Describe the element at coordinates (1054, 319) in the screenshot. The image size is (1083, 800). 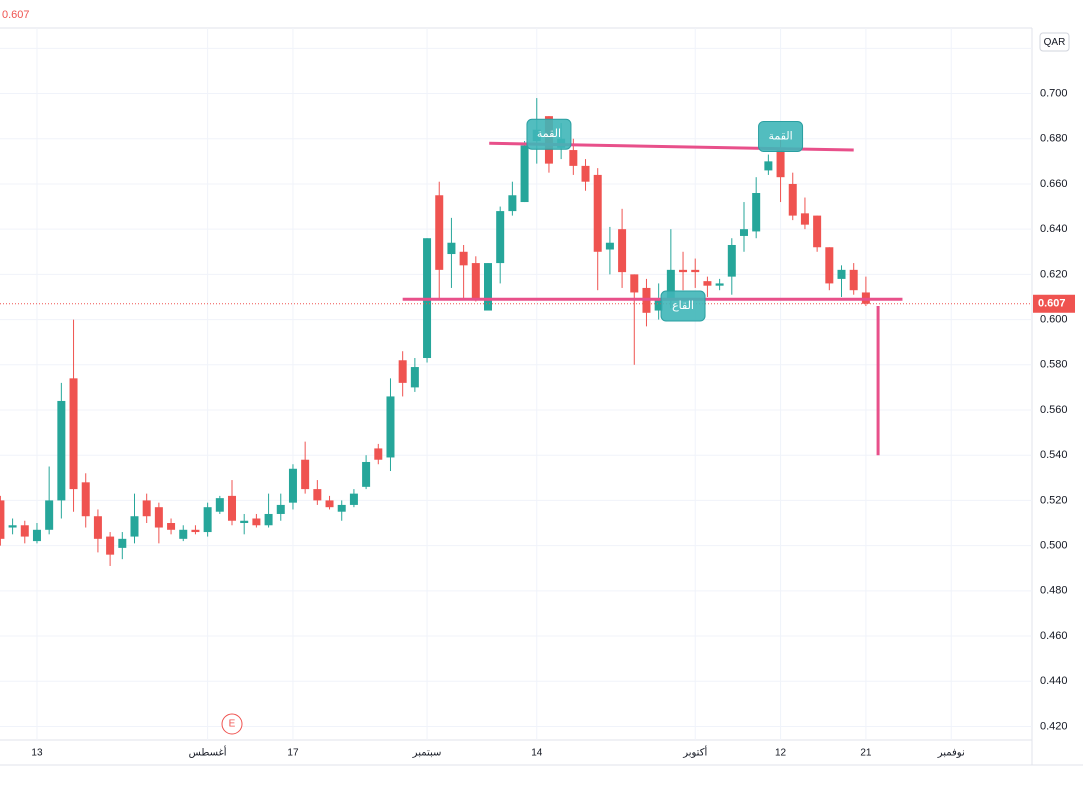
I see `y-tick-label: 0.600` at that location.